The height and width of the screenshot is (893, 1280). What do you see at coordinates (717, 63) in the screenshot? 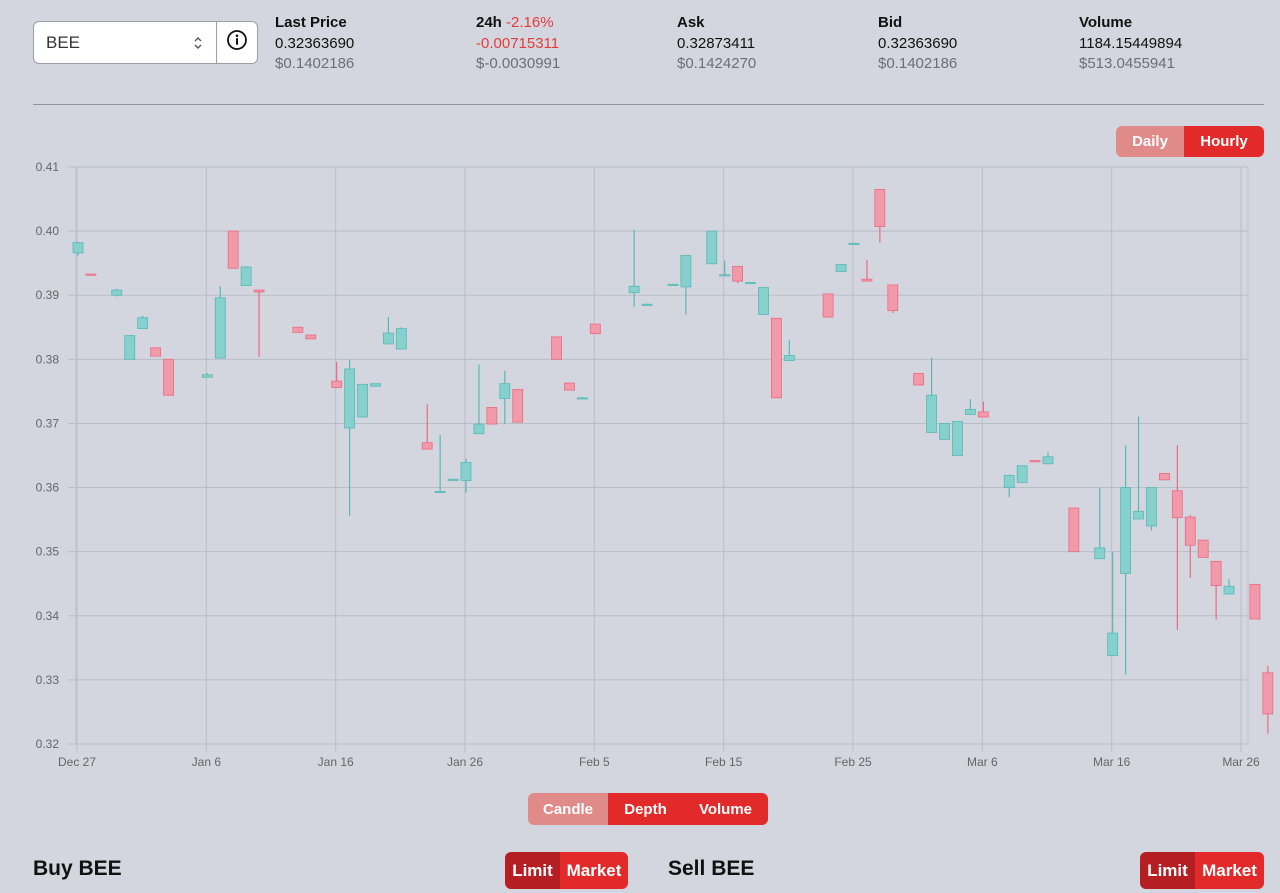
I see `stat-usd-value: $0.1424270` at bounding box center [717, 63].